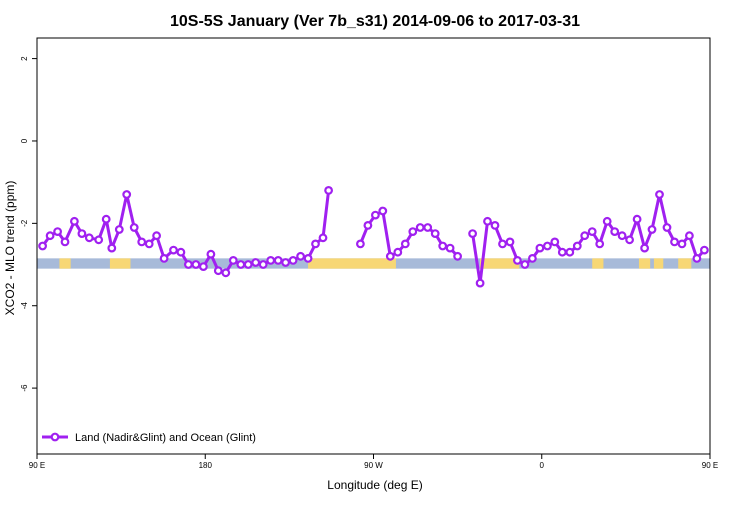 Image resolution: width=750 pixels, height=505 pixels. What do you see at coordinates (374, 485) in the screenshot?
I see `x-axis-label: Longitude (deg E)` at bounding box center [374, 485].